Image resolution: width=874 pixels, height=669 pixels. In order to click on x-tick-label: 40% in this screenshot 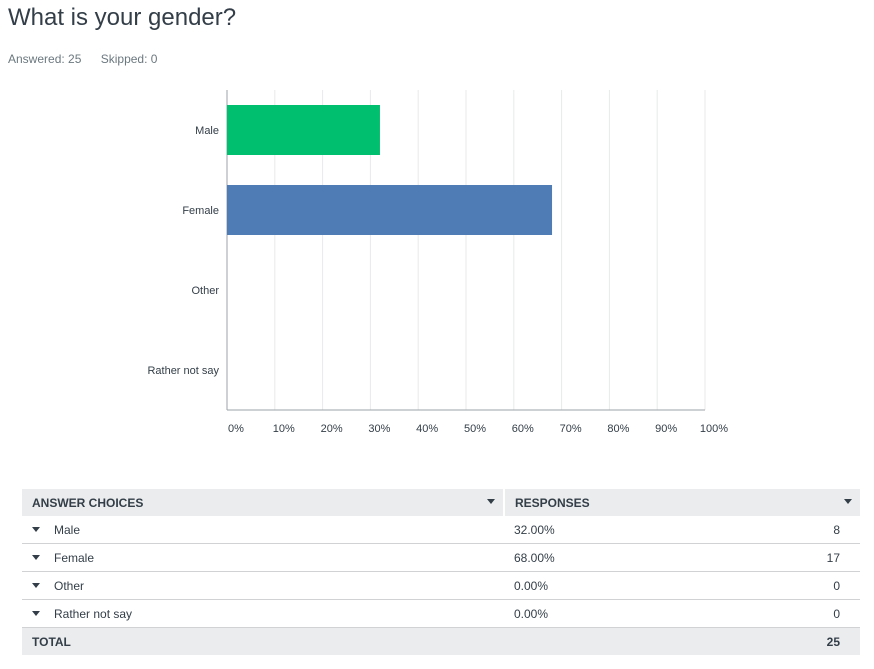, I will do `click(427, 429)`.